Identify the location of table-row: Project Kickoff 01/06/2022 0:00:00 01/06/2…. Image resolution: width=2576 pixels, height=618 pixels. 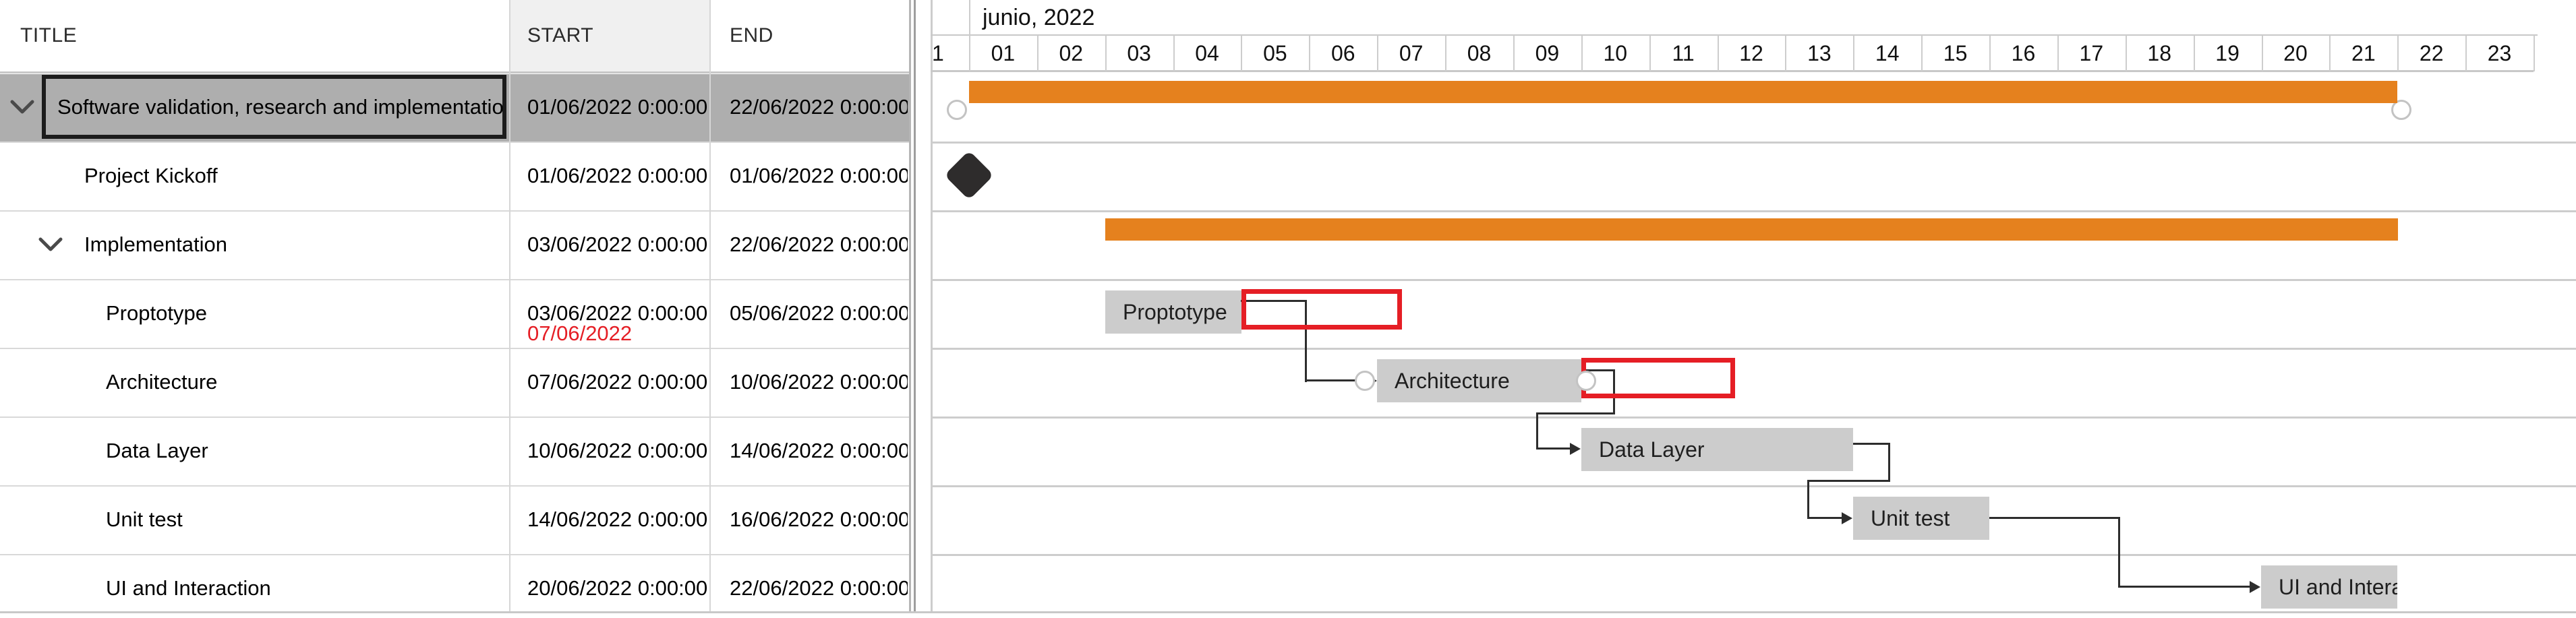
(455, 176).